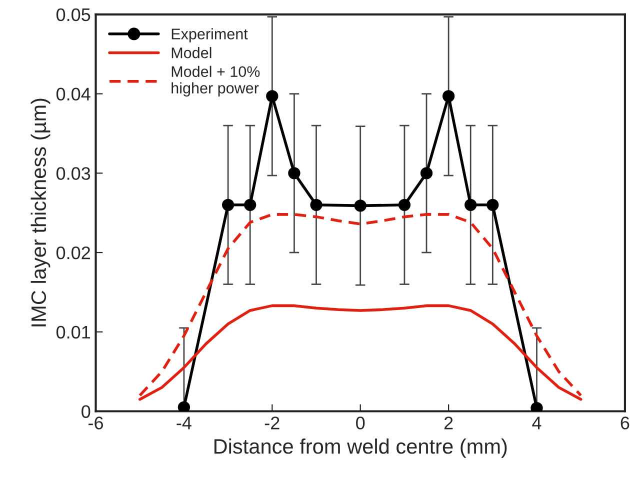  Describe the element at coordinates (625, 423) in the screenshot. I see `x-tick-label: 6` at that location.